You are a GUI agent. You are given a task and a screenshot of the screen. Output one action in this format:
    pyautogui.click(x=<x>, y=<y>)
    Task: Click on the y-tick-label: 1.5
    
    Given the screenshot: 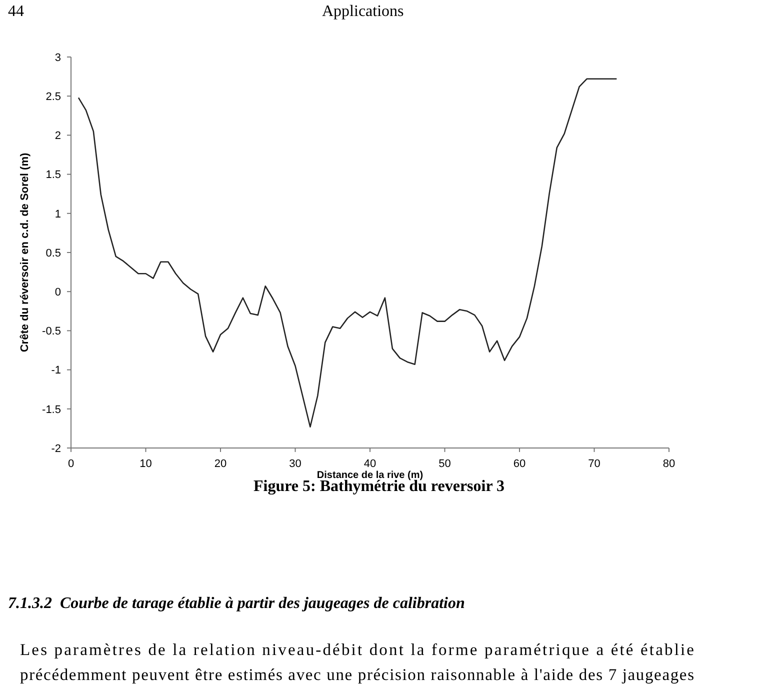 What is the action you would take?
    pyautogui.click(x=53, y=175)
    